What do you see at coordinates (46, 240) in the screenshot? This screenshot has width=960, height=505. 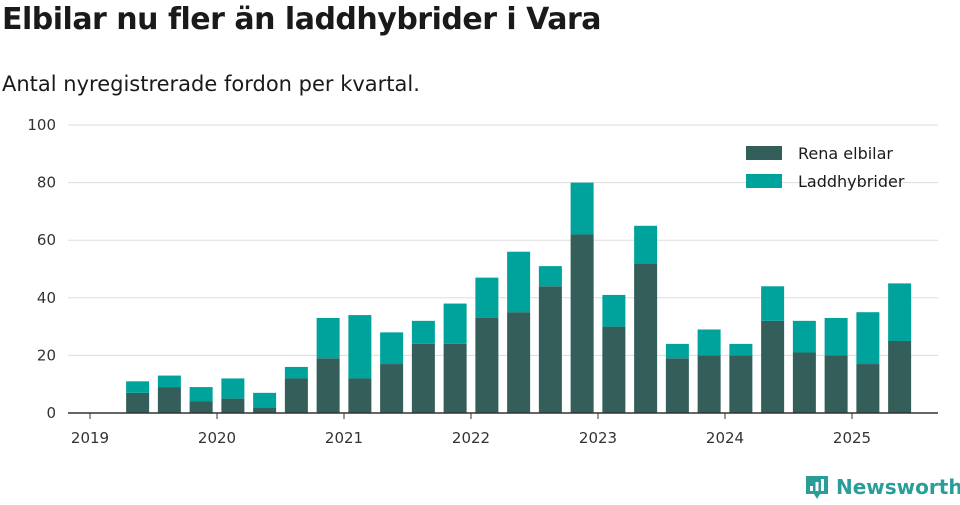 I see `y-tick-label: 60` at bounding box center [46, 240].